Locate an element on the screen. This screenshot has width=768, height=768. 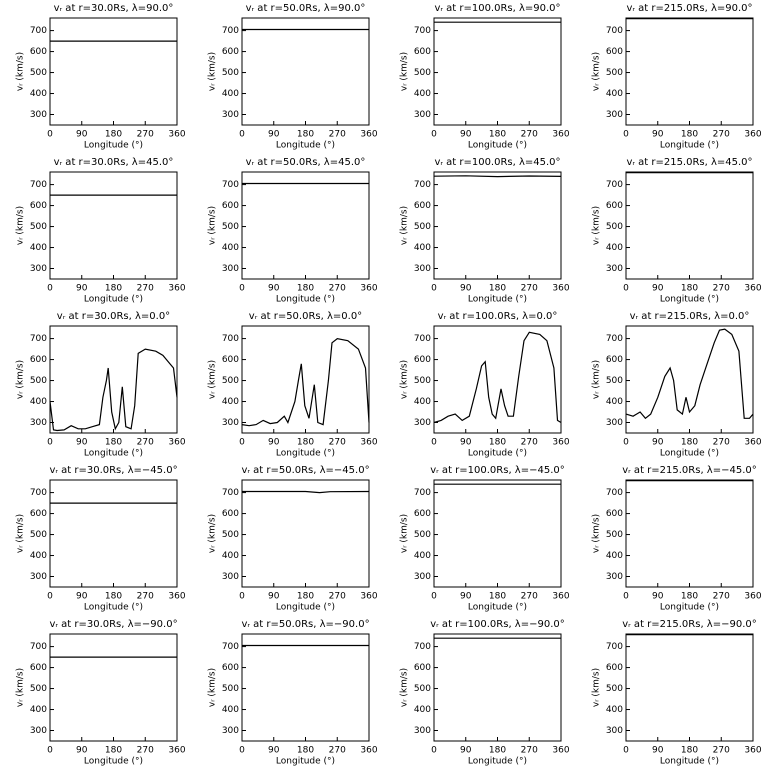
chart-title: vᵣ at r=100.0Rs, λ=45.0° is located at coordinates (497, 162).